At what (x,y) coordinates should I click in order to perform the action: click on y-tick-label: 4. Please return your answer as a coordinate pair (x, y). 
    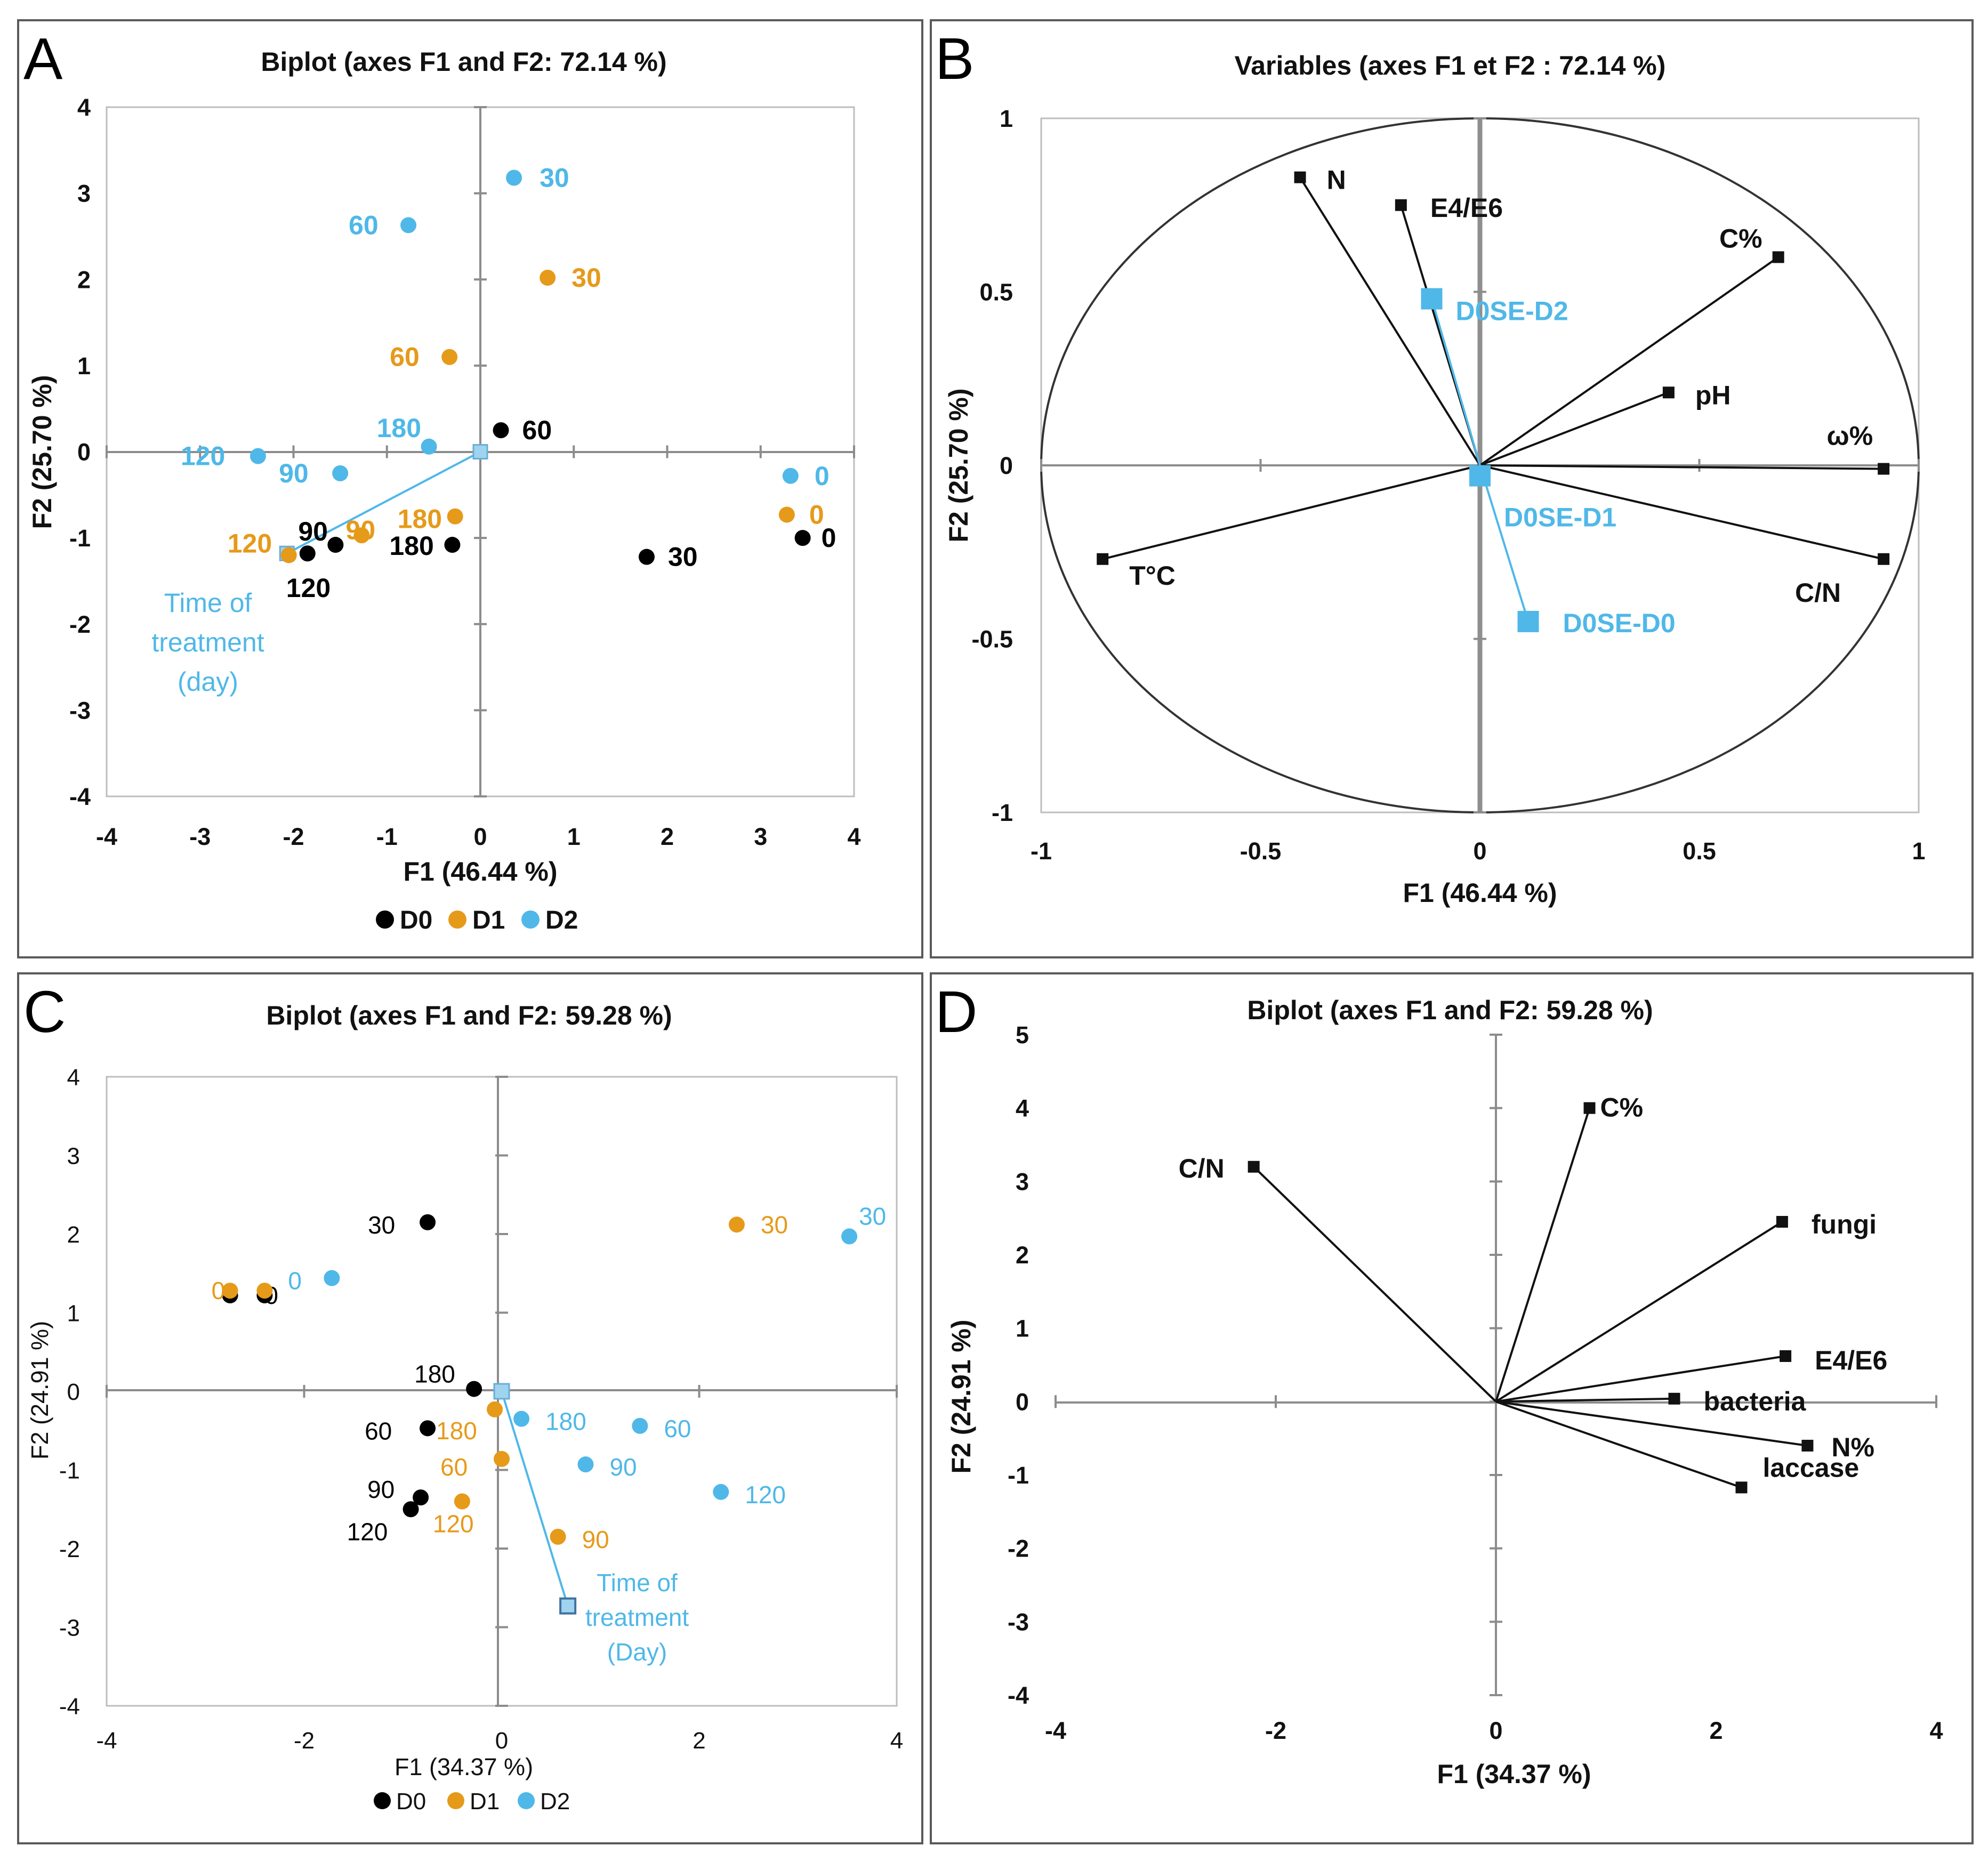
    Looking at the image, I should click on (84, 107).